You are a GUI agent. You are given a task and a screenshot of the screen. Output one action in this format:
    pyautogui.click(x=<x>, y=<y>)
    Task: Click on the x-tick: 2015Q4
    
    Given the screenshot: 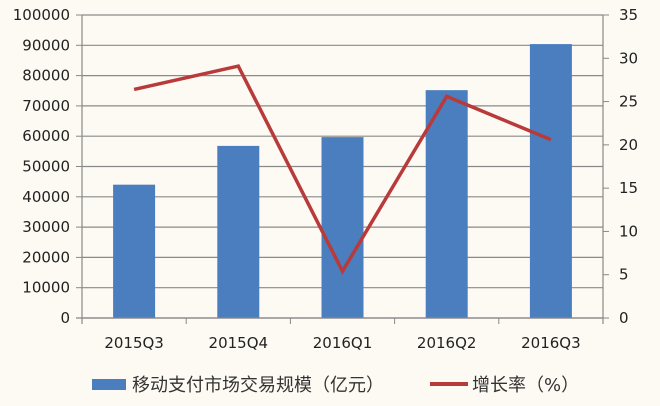 What is the action you would take?
    pyautogui.click(x=239, y=343)
    